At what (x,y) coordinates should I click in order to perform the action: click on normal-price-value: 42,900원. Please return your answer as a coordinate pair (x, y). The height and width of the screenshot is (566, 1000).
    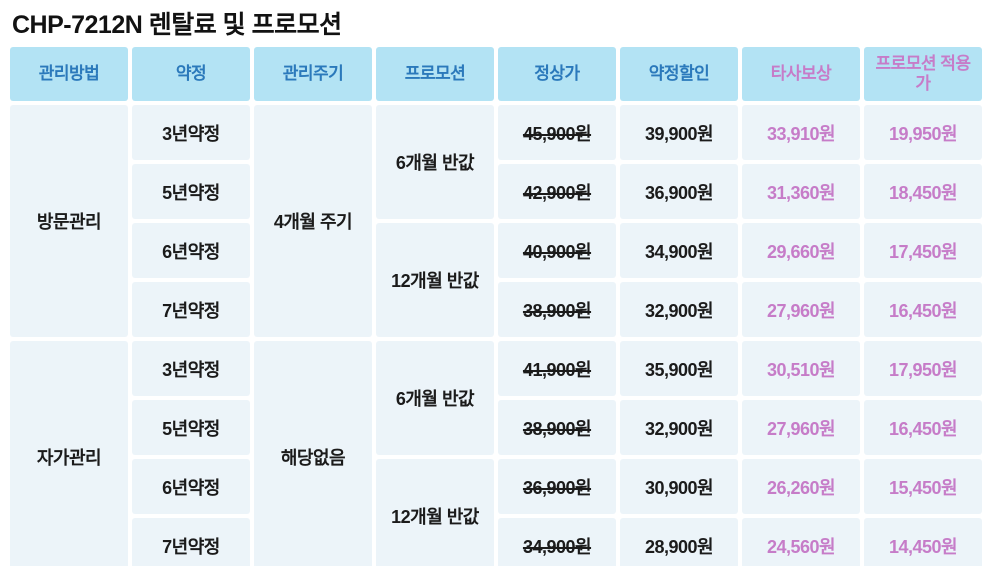
    Looking at the image, I should click on (557, 192).